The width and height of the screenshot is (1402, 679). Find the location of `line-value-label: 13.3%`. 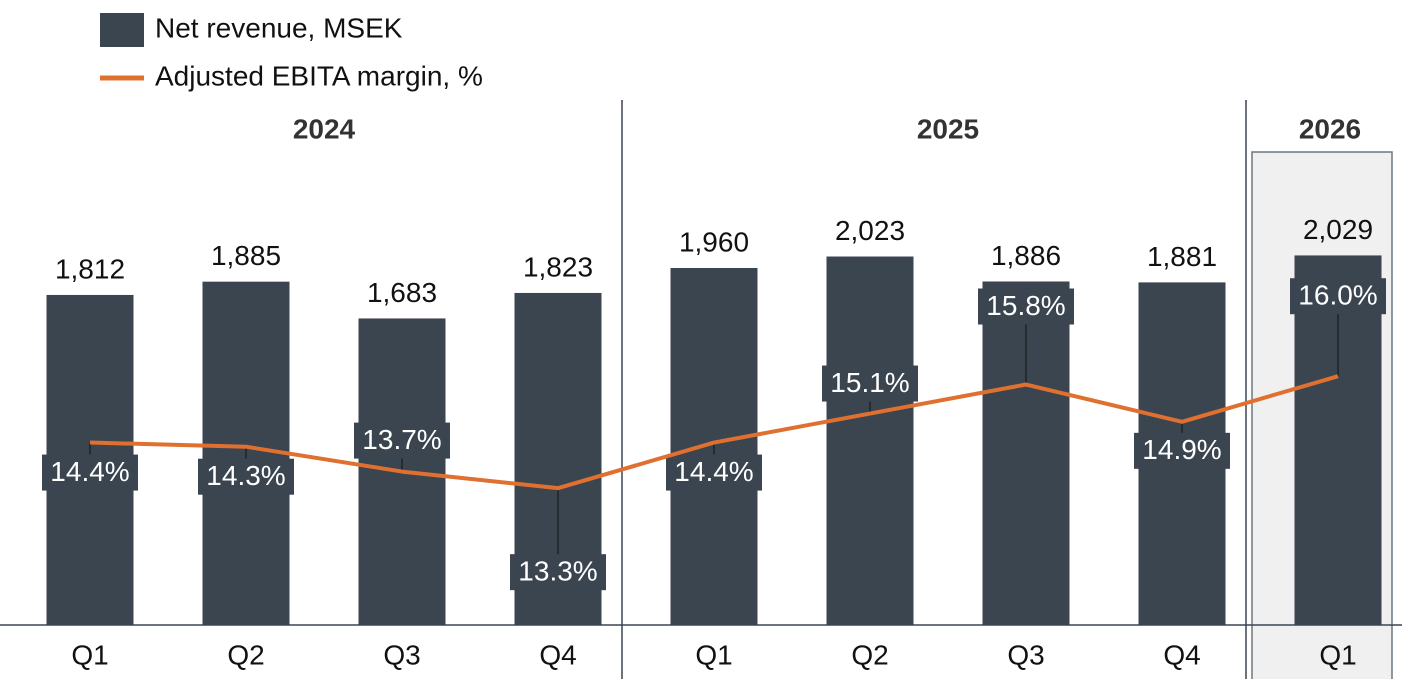

line-value-label: 13.3% is located at coordinates (557, 571).